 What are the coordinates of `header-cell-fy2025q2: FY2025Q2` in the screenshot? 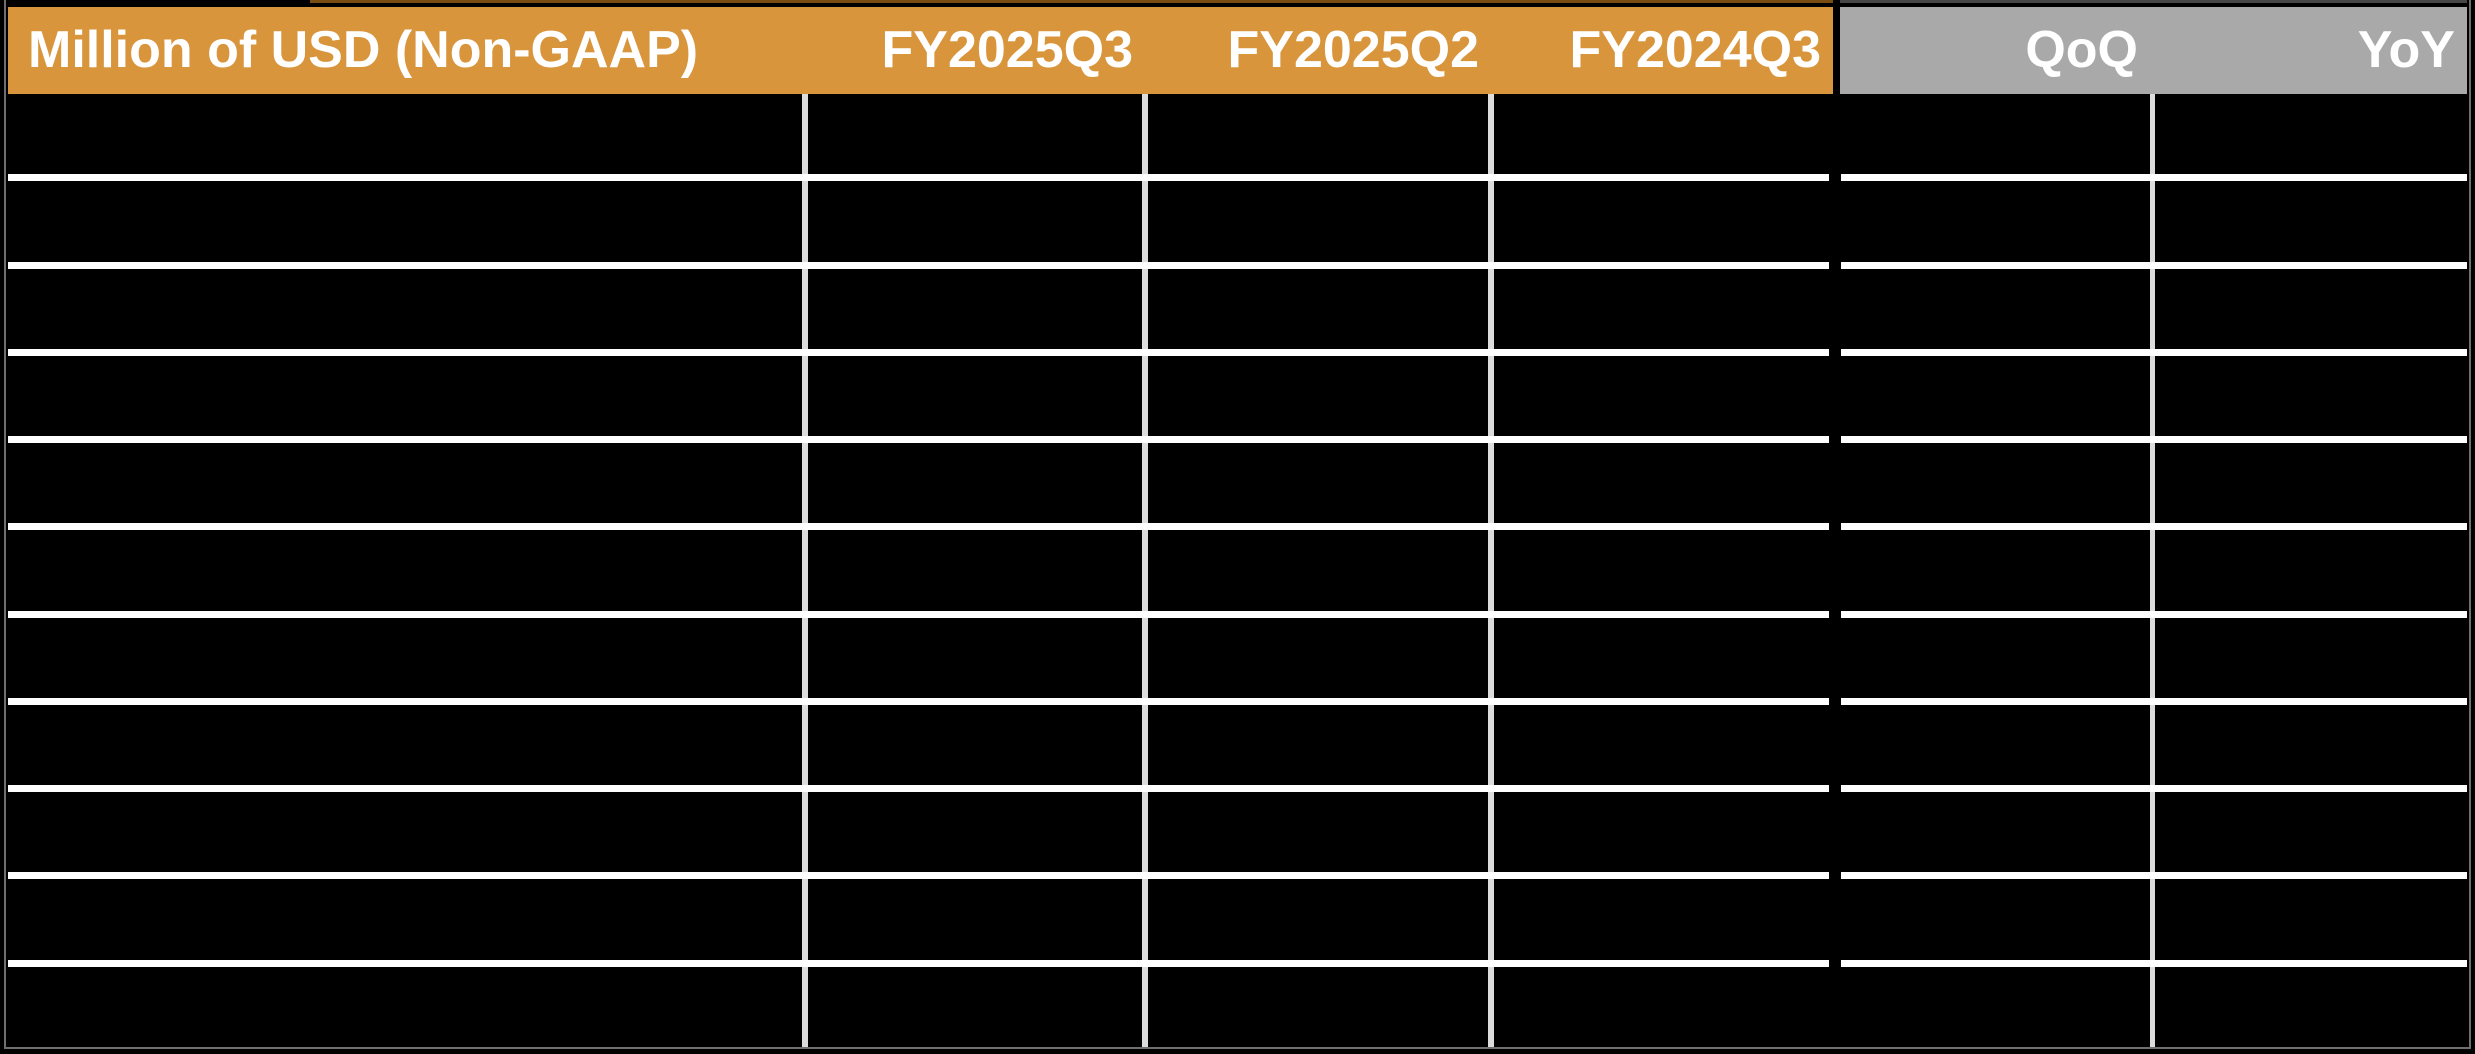 It's located at (1318, 50).